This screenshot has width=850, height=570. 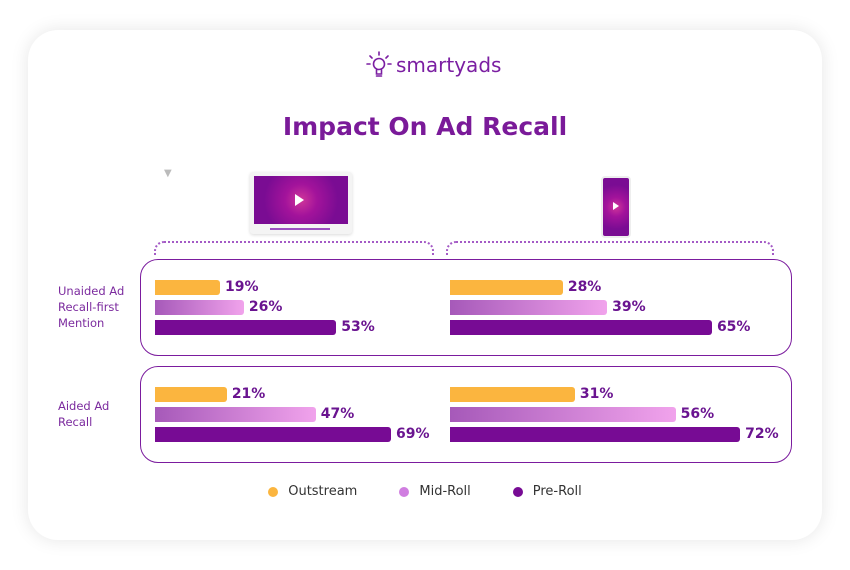 What do you see at coordinates (629, 307) in the screenshot?
I see `data-label: 39%` at bounding box center [629, 307].